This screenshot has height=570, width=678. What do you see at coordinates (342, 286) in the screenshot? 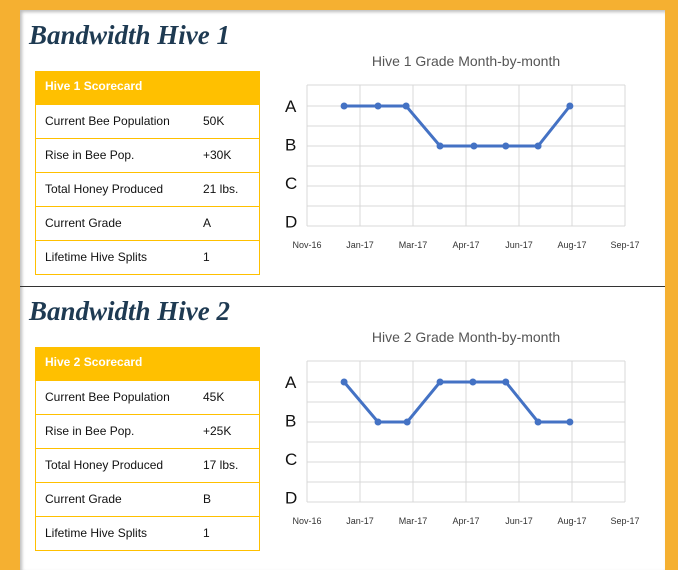
I see `section-divider` at bounding box center [342, 286].